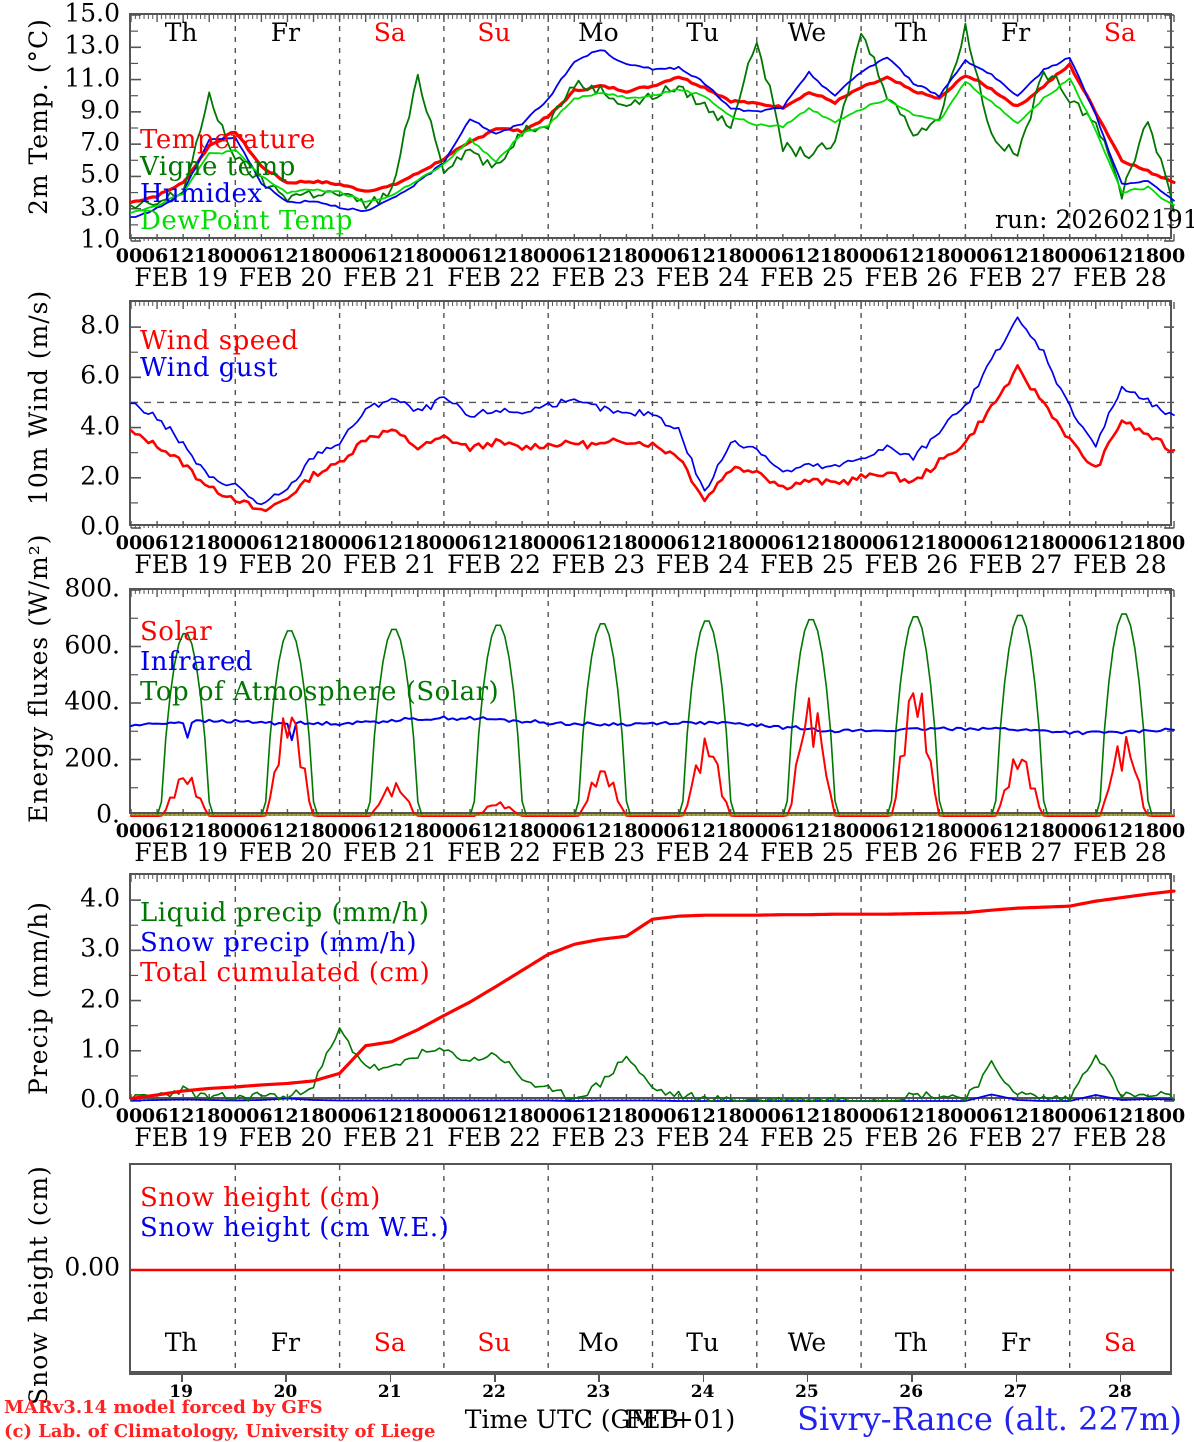 The image size is (1194, 1442). Describe the element at coordinates (92, 45) in the screenshot. I see `t-yticks-label-6: 13.0` at that location.